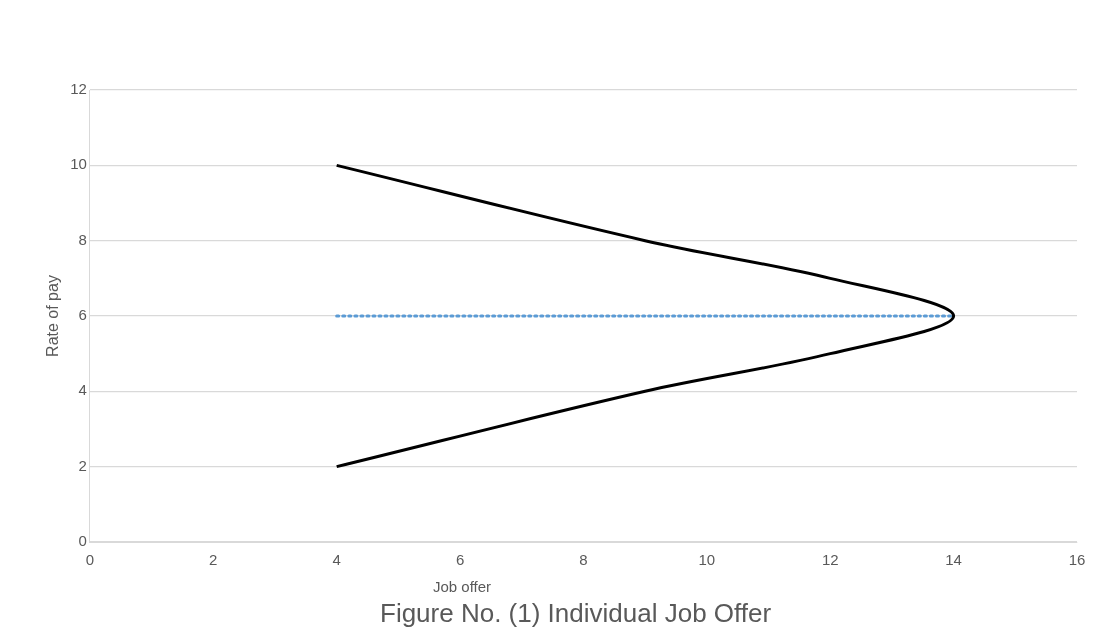 The image size is (1102, 644). I want to click on y-tick-label: 4, so click(82, 390).